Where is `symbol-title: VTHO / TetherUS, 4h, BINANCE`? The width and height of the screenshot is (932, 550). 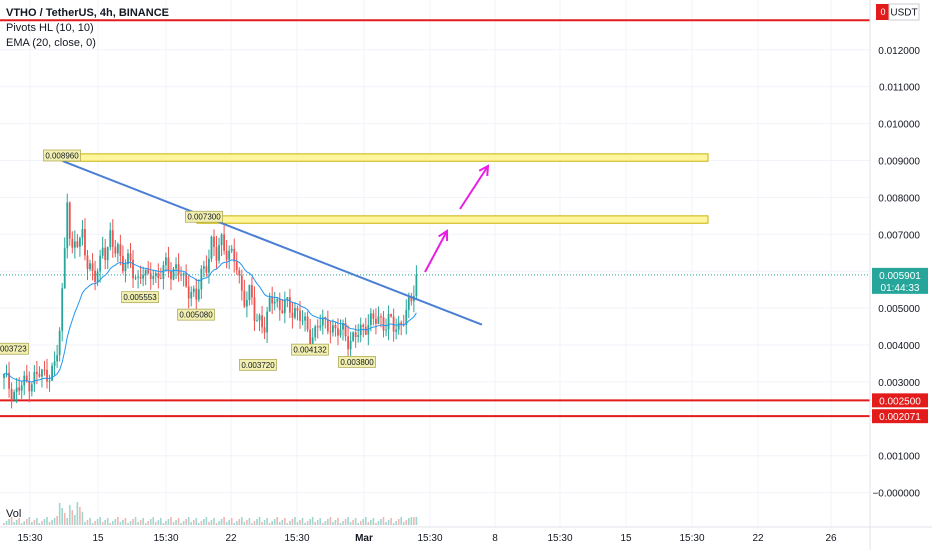 symbol-title: VTHO / TetherUS, 4h, BINANCE is located at coordinates (87, 13).